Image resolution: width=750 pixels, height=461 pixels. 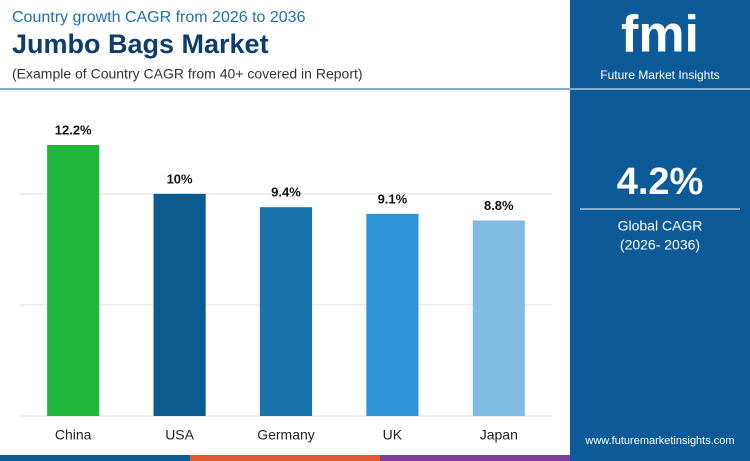 I want to click on x-tick-label: Germany, so click(x=286, y=435).